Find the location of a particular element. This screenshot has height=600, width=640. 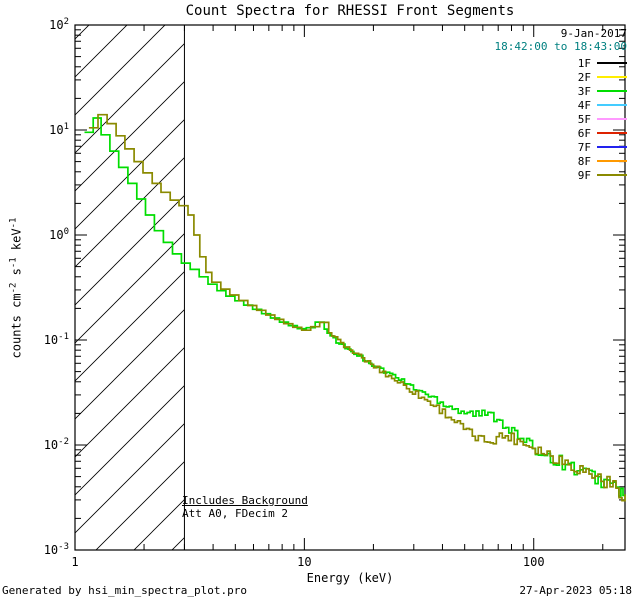

legend-item: 1F is located at coordinates (602, 63).